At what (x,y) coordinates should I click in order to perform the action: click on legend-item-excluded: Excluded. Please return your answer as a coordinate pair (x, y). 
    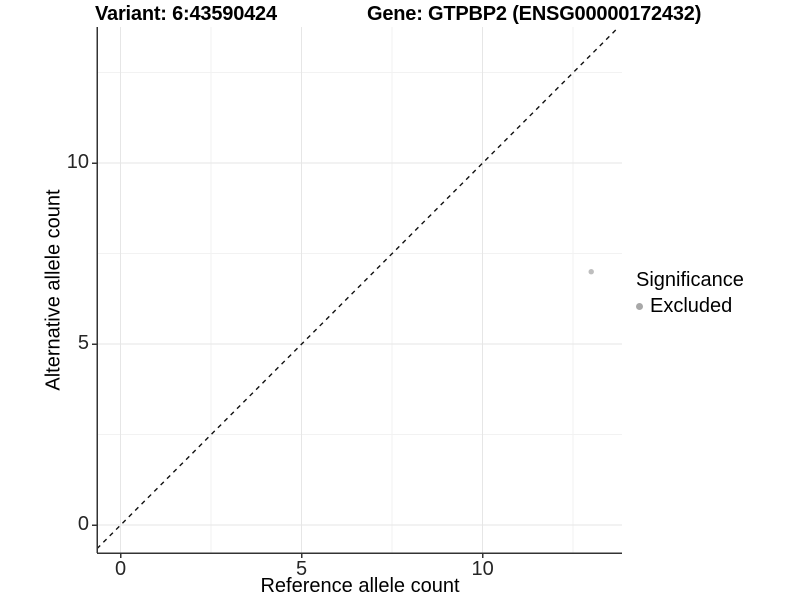
    Looking at the image, I should click on (690, 306).